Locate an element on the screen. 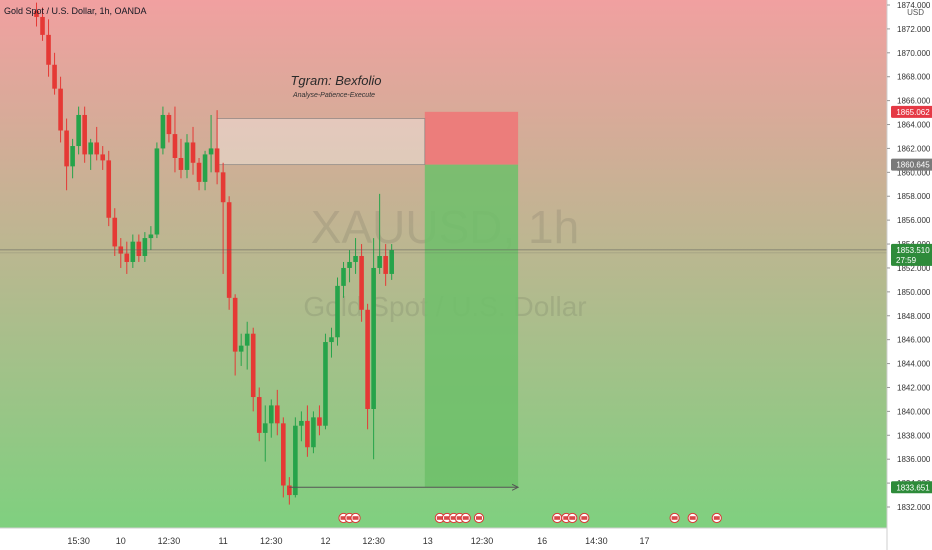 This screenshot has height=550, width=932. entry-tag-label: 1860.645 is located at coordinates (913, 165).